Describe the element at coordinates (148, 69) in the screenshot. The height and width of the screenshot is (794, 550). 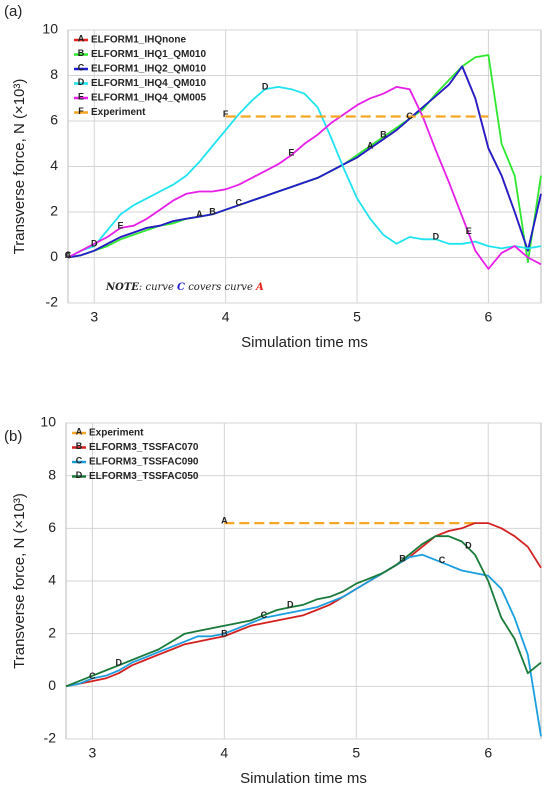
I see `legend-label: ELFORM1_IHQ2_QM010` at that location.